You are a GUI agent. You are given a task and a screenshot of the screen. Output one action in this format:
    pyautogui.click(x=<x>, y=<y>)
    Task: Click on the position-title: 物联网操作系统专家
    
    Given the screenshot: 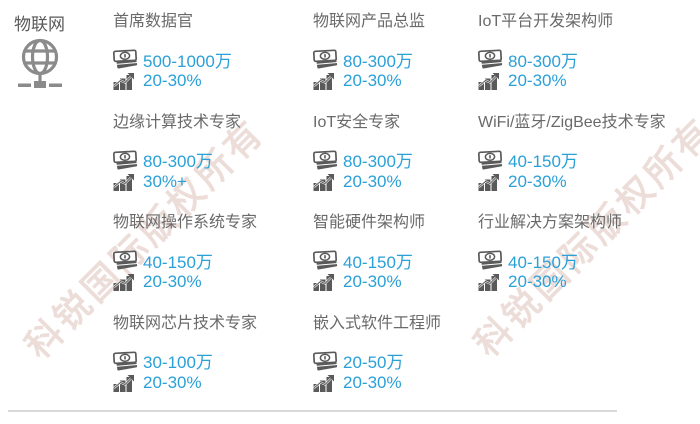 What is the action you would take?
    pyautogui.click(x=185, y=222)
    